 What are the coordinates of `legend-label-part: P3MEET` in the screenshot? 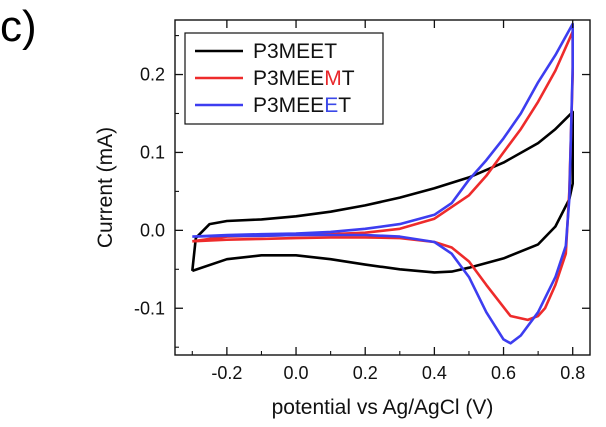 It's located at (295, 51).